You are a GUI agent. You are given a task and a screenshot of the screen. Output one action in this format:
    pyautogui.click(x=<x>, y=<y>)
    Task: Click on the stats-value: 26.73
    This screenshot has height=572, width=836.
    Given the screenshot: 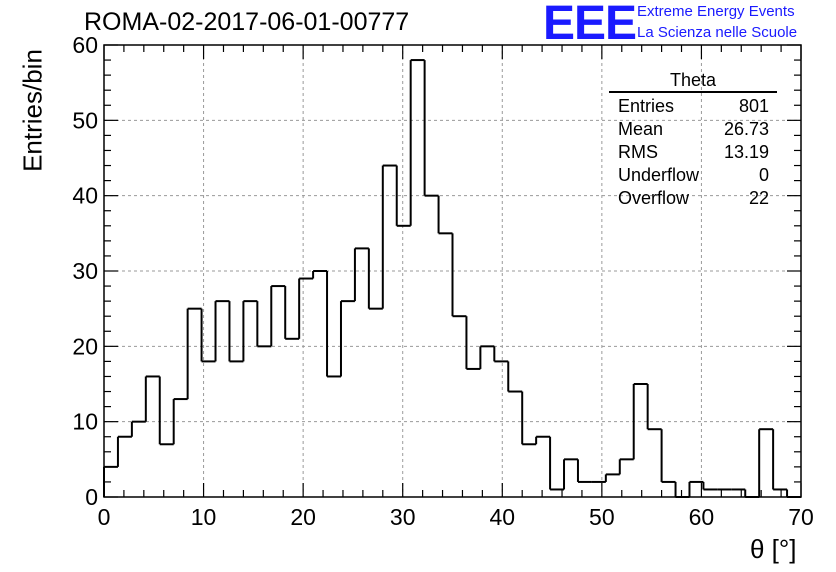 What is the action you would take?
    pyautogui.click(x=746, y=129)
    